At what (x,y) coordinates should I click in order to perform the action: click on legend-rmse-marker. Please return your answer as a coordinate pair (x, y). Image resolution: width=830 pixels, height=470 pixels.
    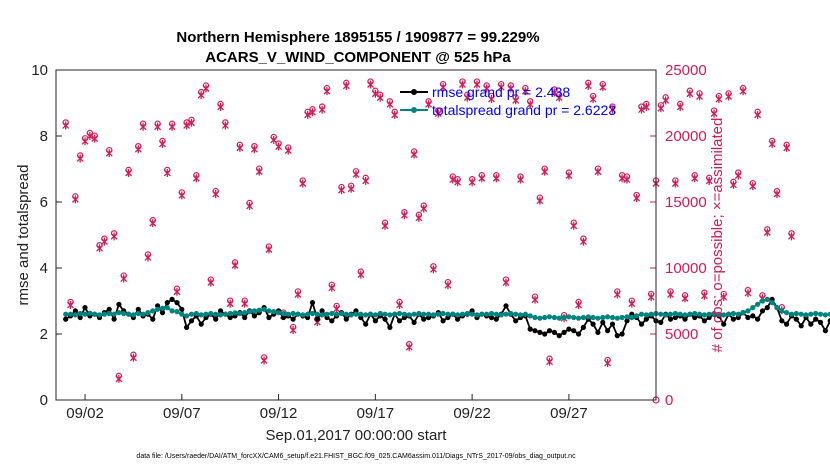
    Looking at the image, I should click on (414, 92).